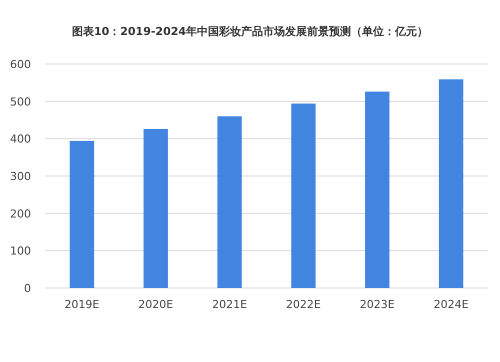  Describe the element at coordinates (20, 101) in the screenshot. I see `y-tick-label: 500` at that location.